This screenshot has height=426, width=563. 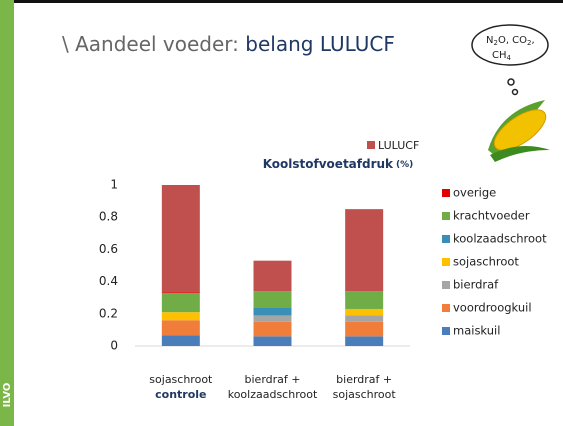 What do you see at coordinates (114, 185) in the screenshot?
I see `y-tick-label: 1` at bounding box center [114, 185].